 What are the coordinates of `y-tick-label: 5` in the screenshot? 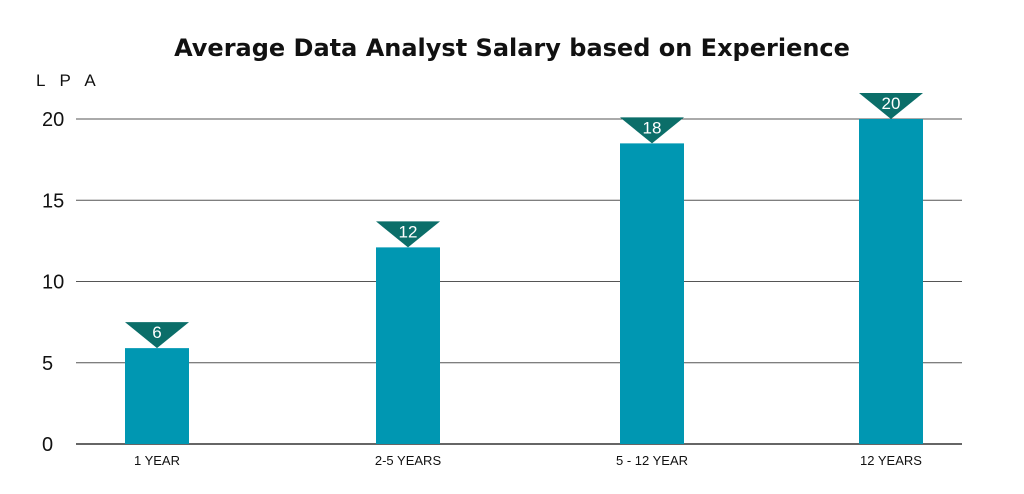 It's located at (47, 364).